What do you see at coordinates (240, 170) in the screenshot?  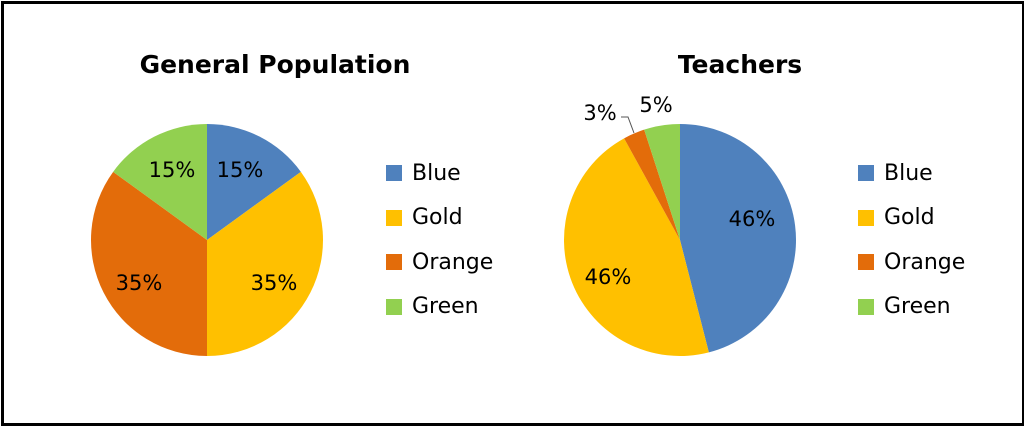 I see `data-label-blue: 15%` at bounding box center [240, 170].